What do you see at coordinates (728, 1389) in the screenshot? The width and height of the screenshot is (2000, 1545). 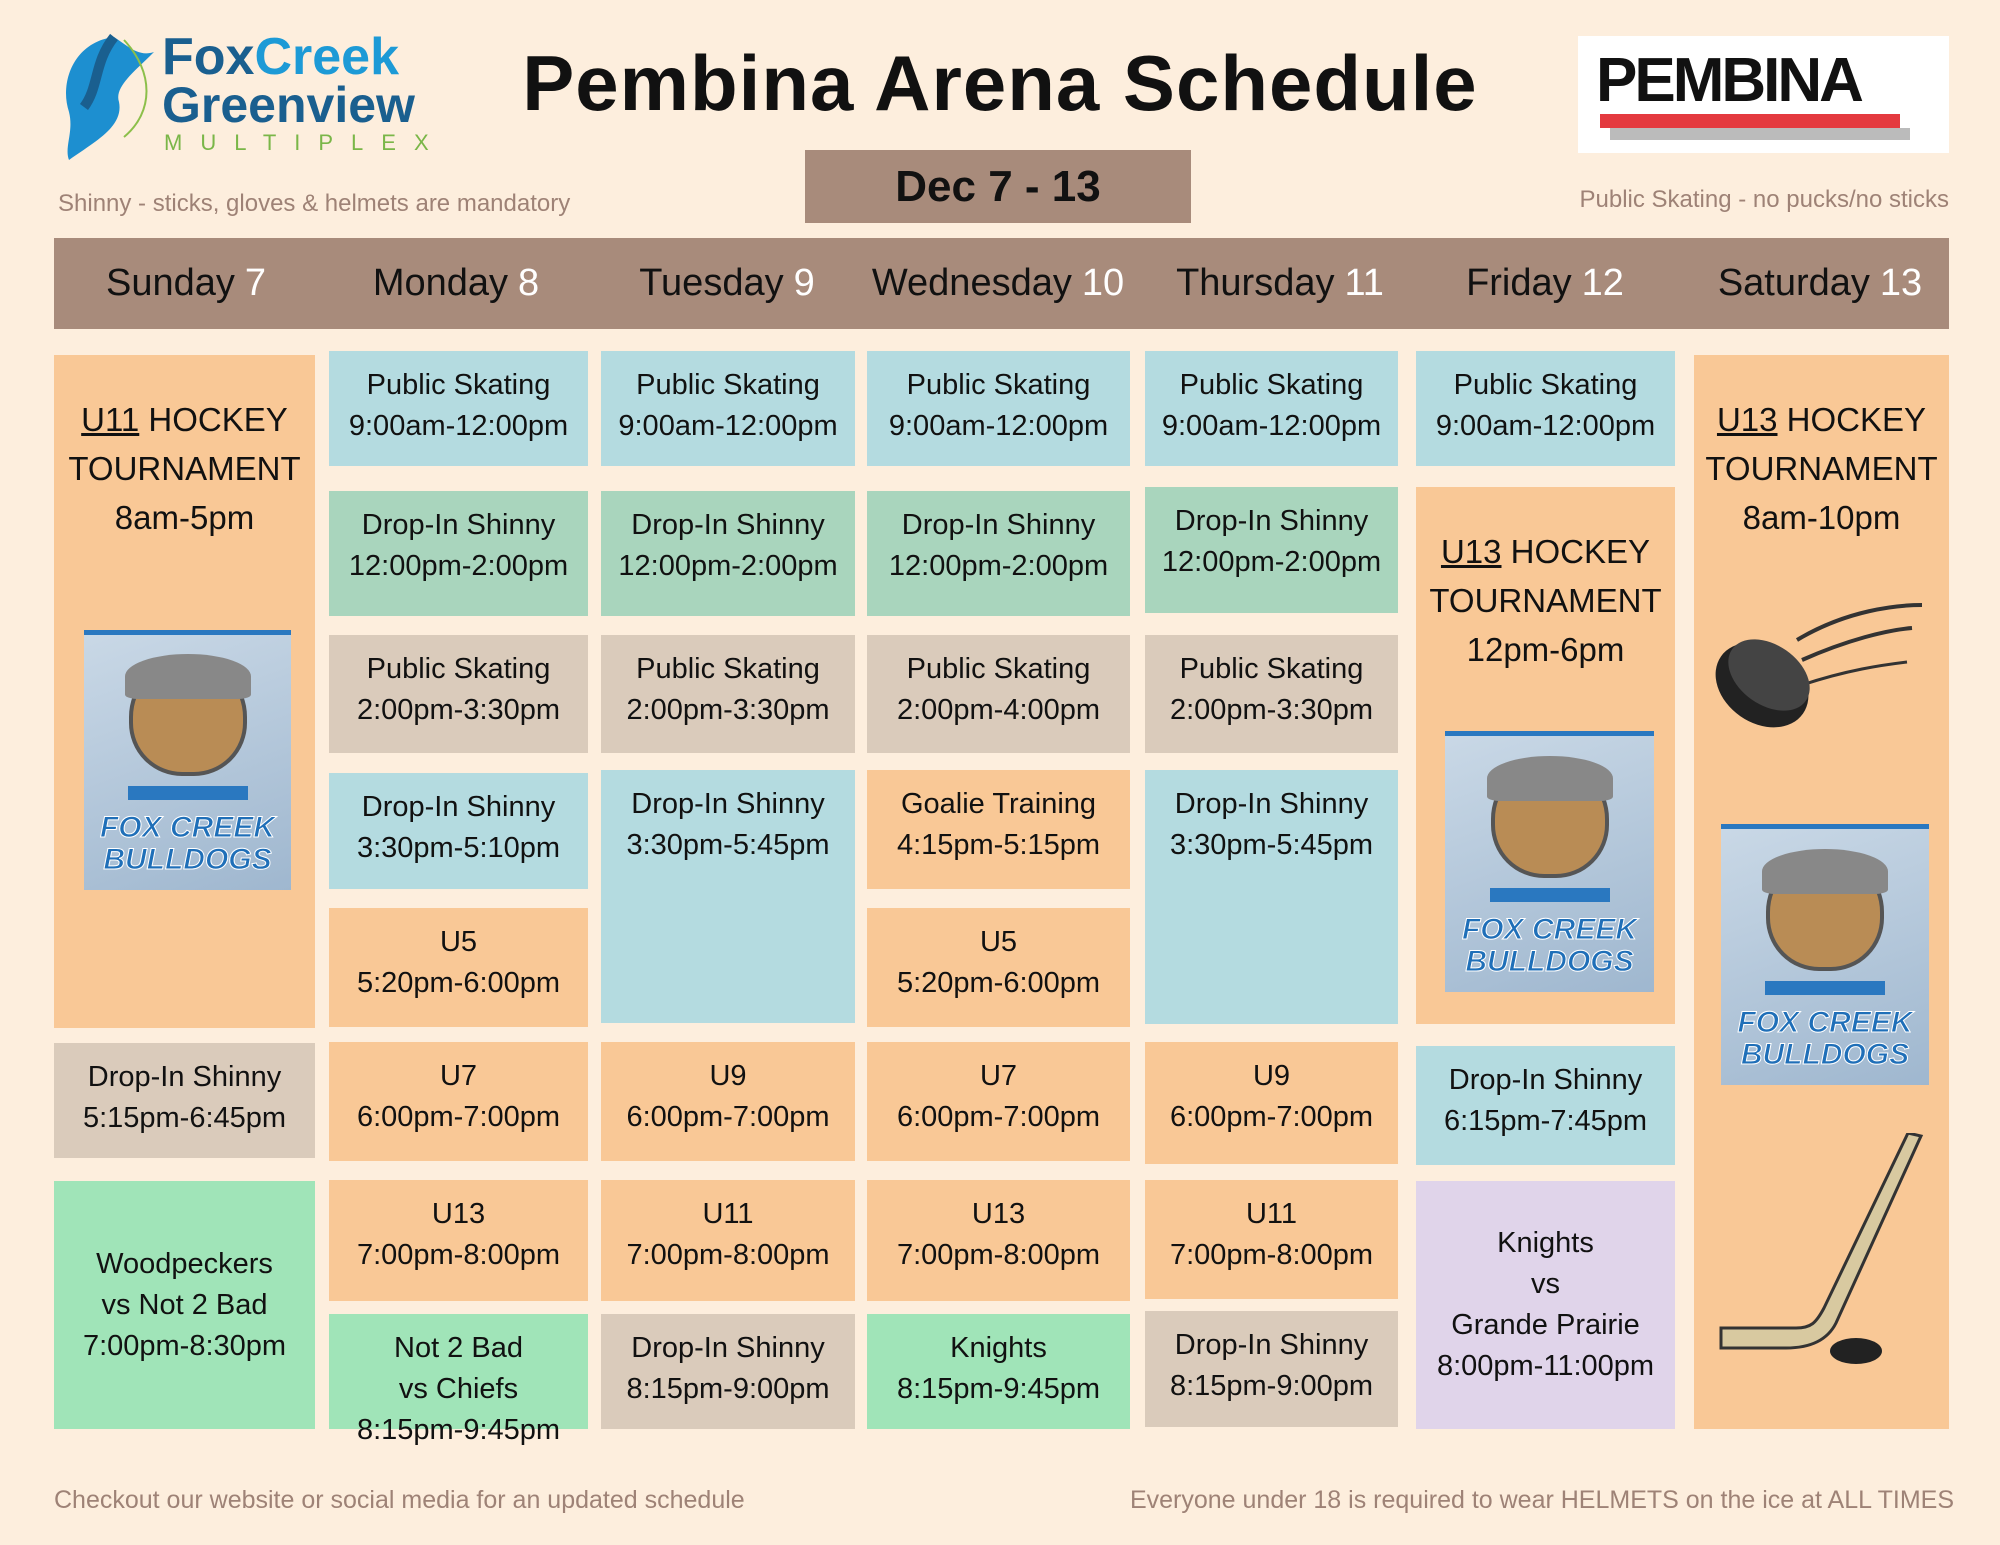 I see `event-line: 8:15pm-9:00pm` at bounding box center [728, 1389].